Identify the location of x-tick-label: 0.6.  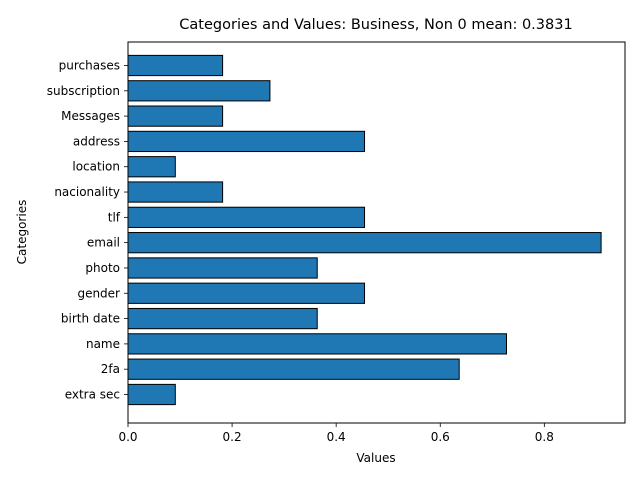
(440, 437).